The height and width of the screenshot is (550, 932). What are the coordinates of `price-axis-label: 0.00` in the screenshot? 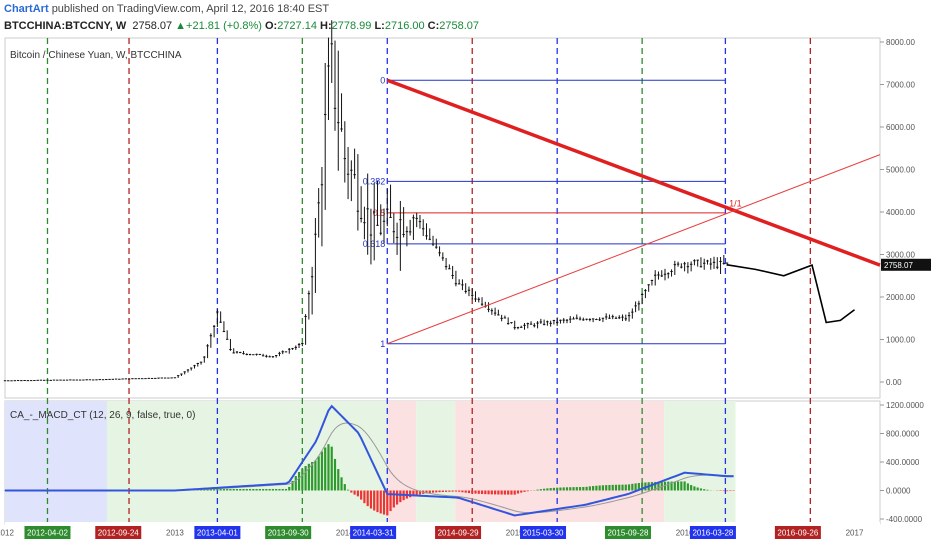 It's located at (894, 382).